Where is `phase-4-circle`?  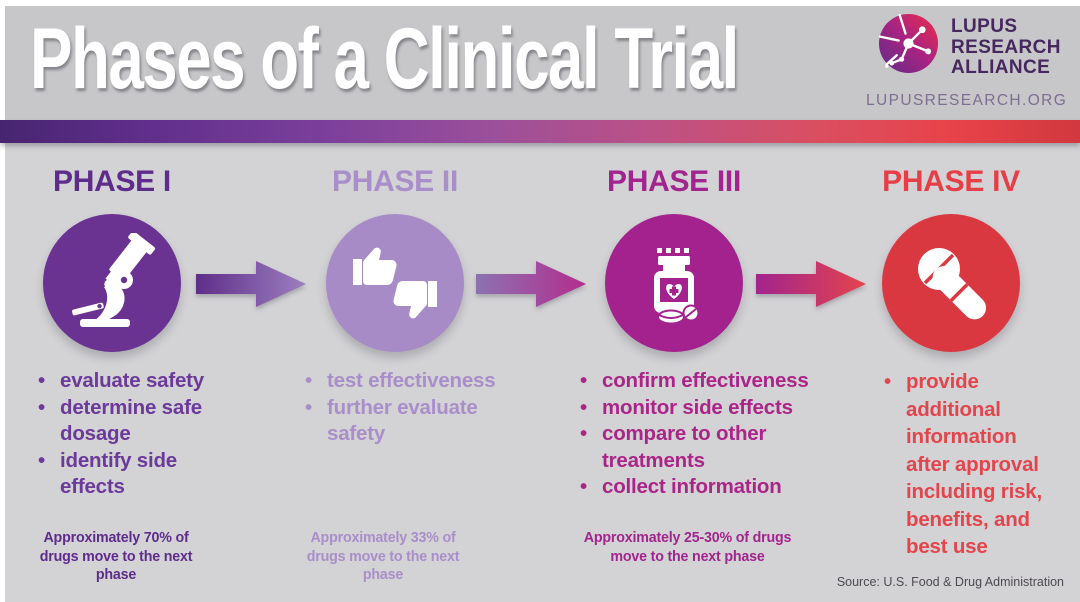 phase-4-circle is located at coordinates (951, 283).